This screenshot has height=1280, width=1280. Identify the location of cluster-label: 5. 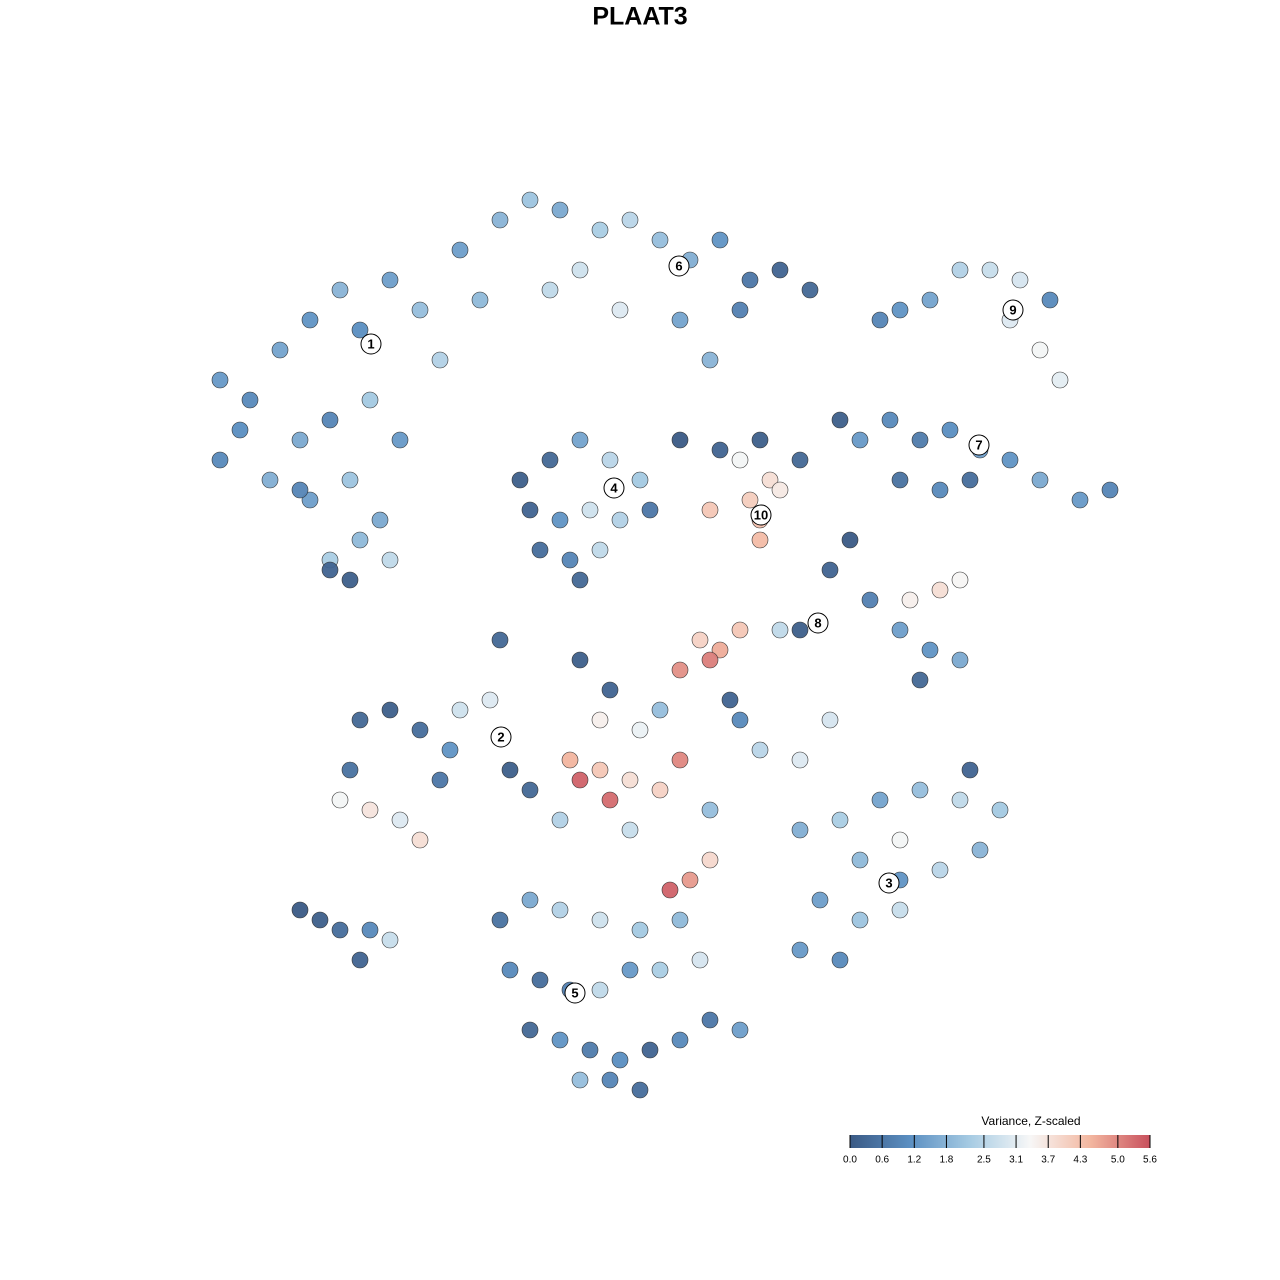
(574, 992).